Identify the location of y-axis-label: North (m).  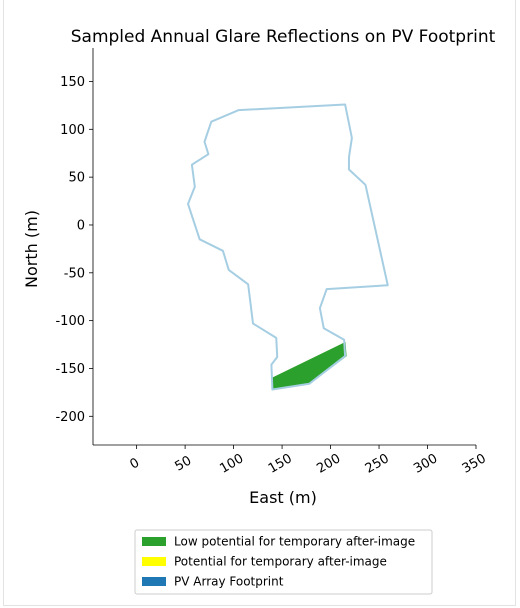
(31, 249).